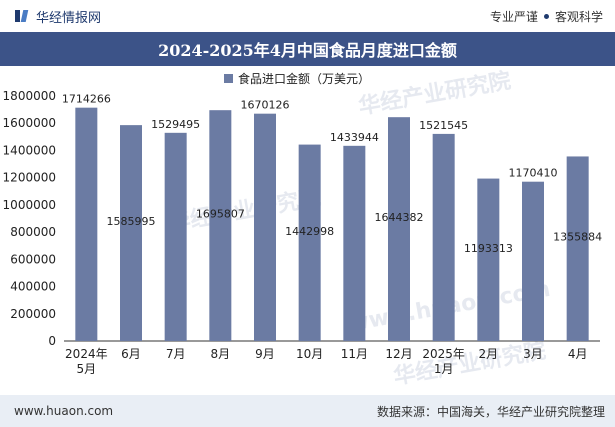 The image size is (615, 427). Describe the element at coordinates (488, 248) in the screenshot. I see `data-label: 1193313` at that location.